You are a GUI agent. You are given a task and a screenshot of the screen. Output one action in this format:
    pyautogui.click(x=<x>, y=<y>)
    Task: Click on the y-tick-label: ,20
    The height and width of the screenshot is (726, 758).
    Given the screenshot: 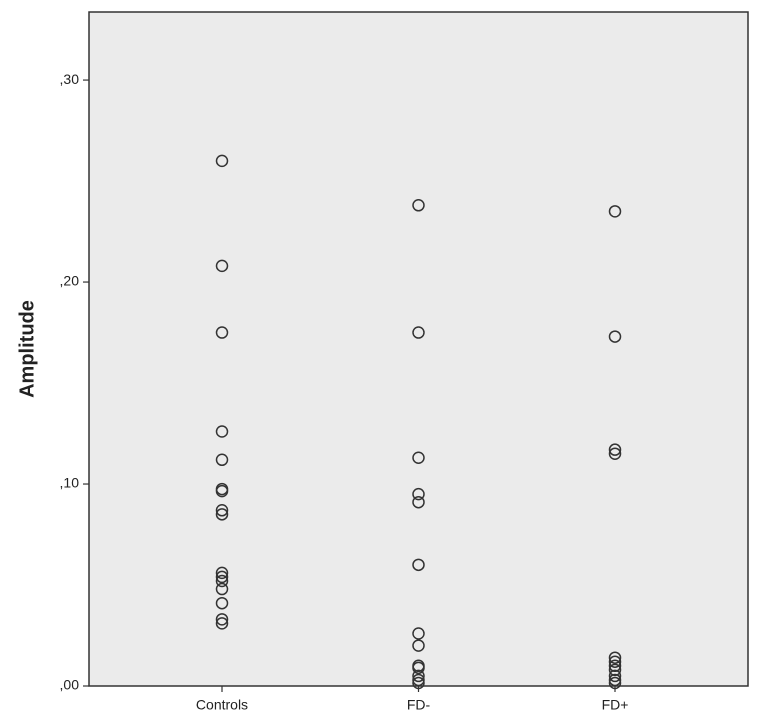 What is the action you would take?
    pyautogui.click(x=70, y=281)
    